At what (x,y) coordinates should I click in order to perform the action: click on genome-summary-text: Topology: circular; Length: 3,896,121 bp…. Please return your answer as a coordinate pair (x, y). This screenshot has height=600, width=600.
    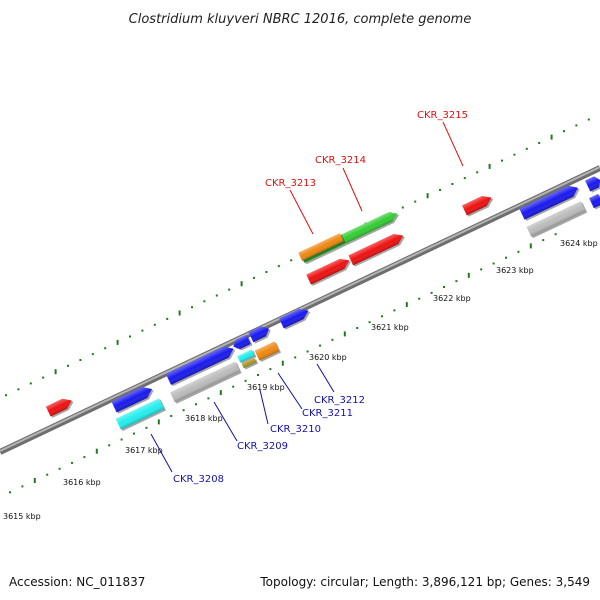
    Looking at the image, I should click on (424, 582).